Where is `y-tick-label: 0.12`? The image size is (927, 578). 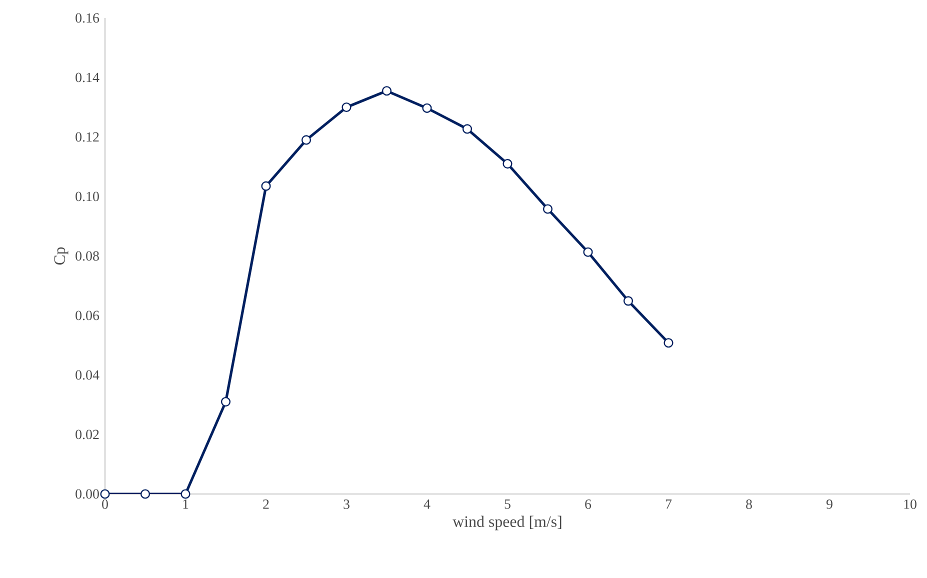
y-tick-label: 0.12 is located at coordinates (87, 137).